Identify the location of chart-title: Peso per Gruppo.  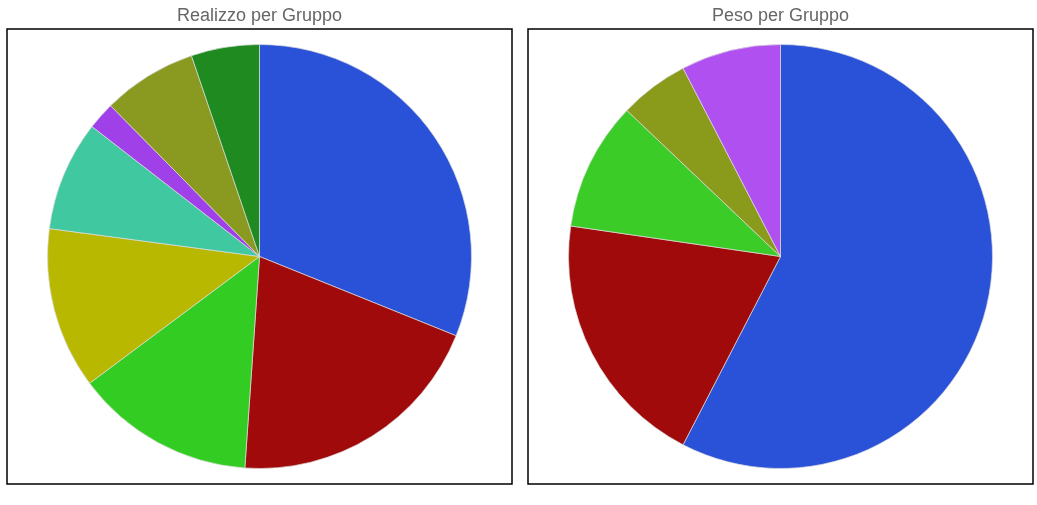
(780, 15).